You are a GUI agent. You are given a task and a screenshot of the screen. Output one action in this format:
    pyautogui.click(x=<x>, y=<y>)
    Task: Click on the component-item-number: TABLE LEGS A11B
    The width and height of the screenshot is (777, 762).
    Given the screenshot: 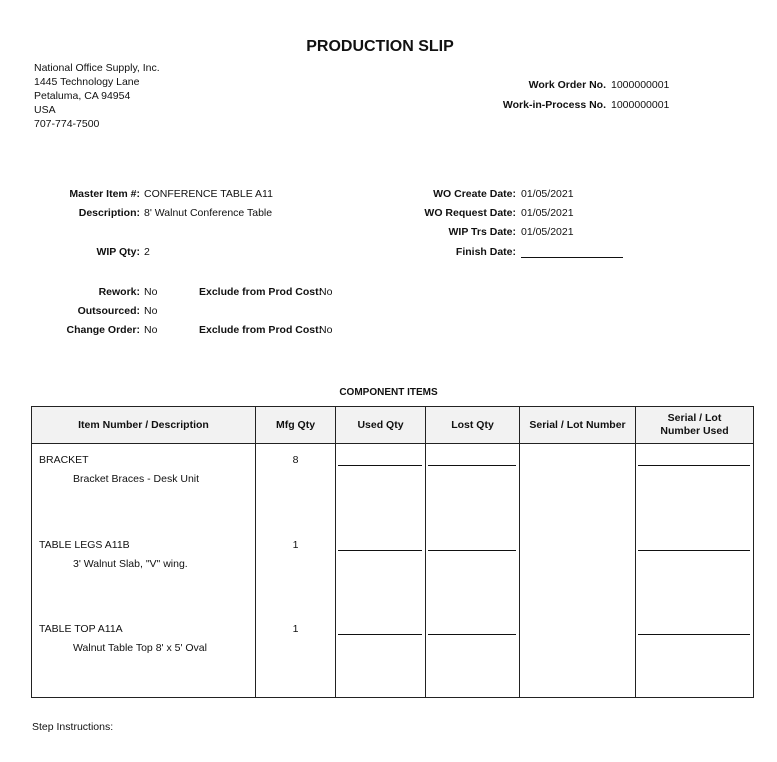 What is the action you would take?
    pyautogui.click(x=84, y=545)
    